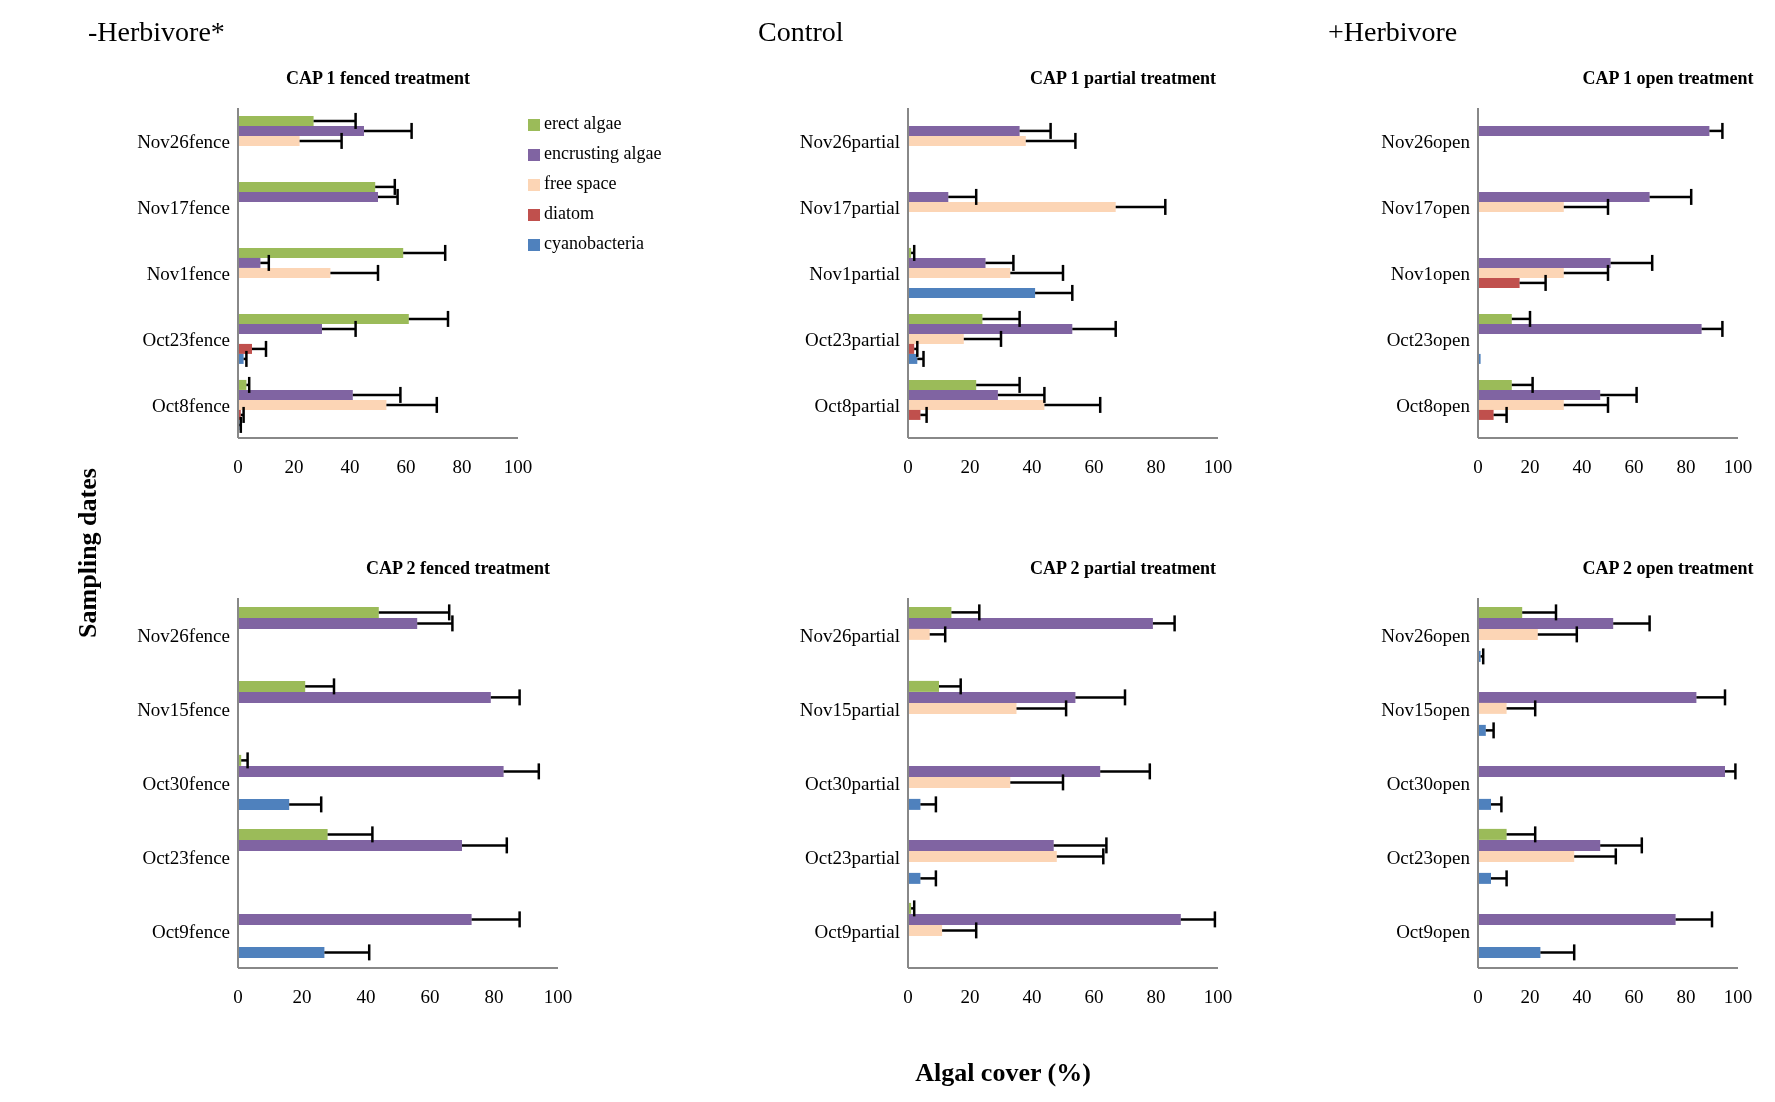  I want to click on chart-title: CAP 1 partial treatment, so click(1123, 79).